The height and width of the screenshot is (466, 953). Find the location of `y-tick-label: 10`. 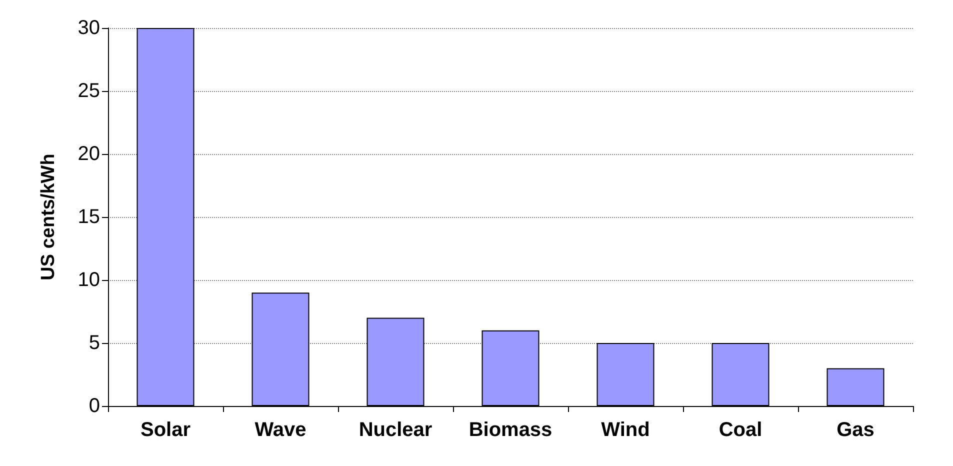

y-tick-label: 10 is located at coordinates (89, 280).